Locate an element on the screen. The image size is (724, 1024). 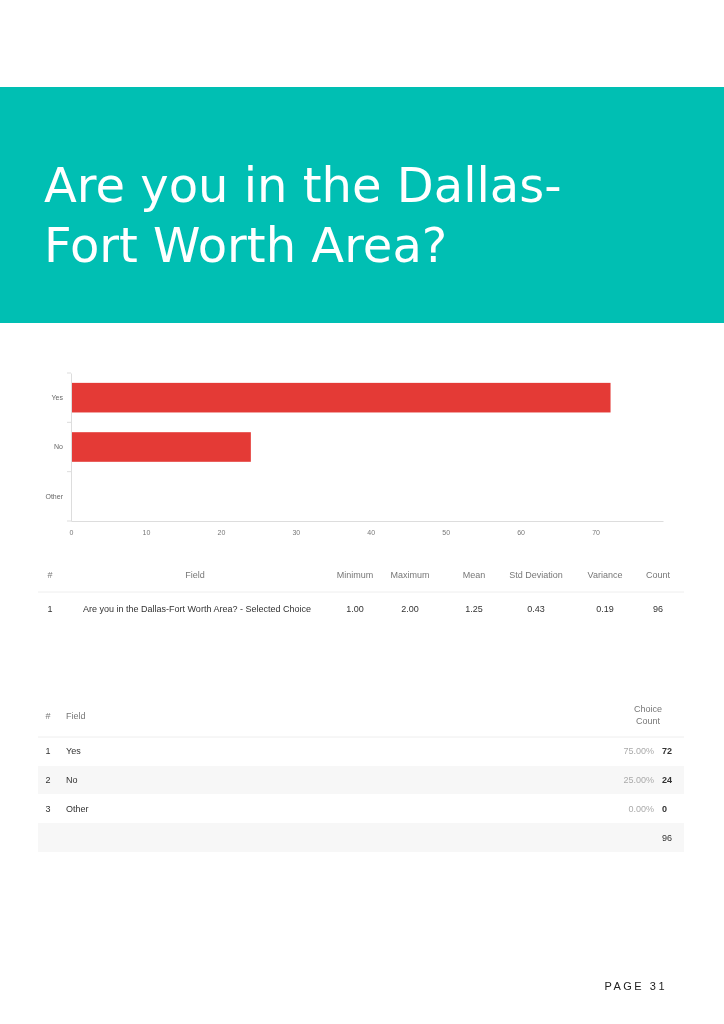
text: 1.25 is located at coordinates (474, 609).